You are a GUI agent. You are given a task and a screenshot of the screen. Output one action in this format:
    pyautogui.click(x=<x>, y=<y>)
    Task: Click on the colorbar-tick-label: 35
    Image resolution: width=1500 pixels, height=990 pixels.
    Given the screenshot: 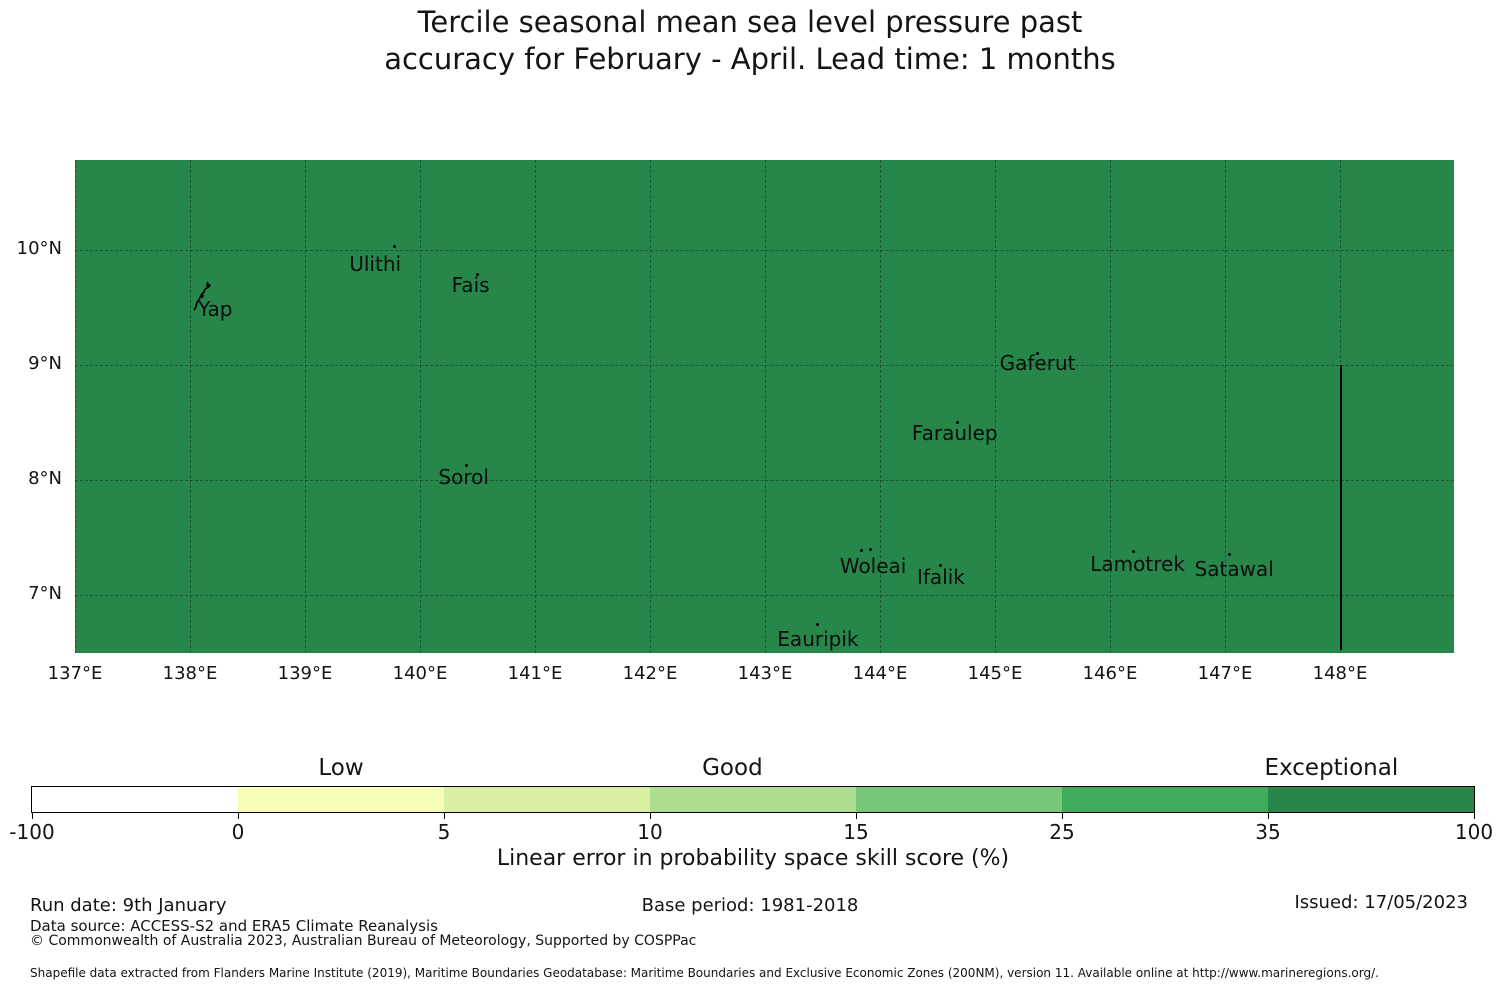 What is the action you would take?
    pyautogui.click(x=1268, y=832)
    